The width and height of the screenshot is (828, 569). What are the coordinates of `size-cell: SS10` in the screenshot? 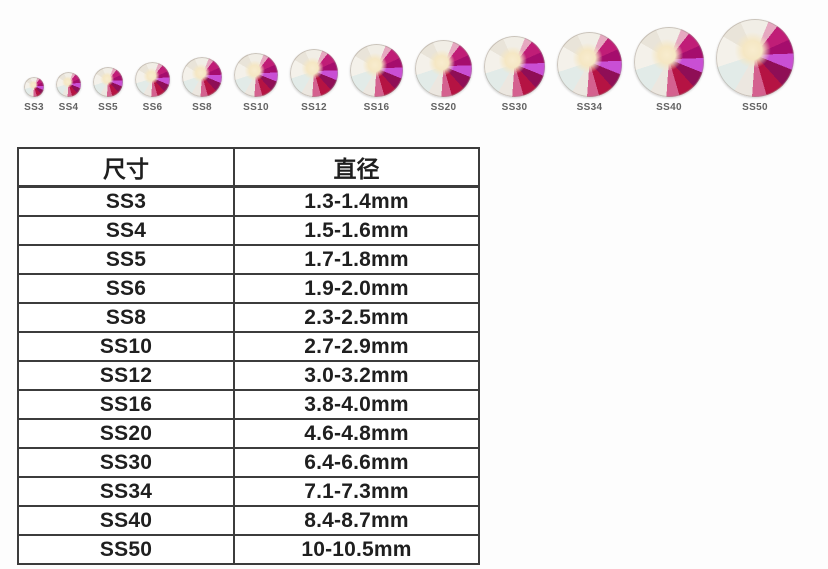 It's located at (126, 346).